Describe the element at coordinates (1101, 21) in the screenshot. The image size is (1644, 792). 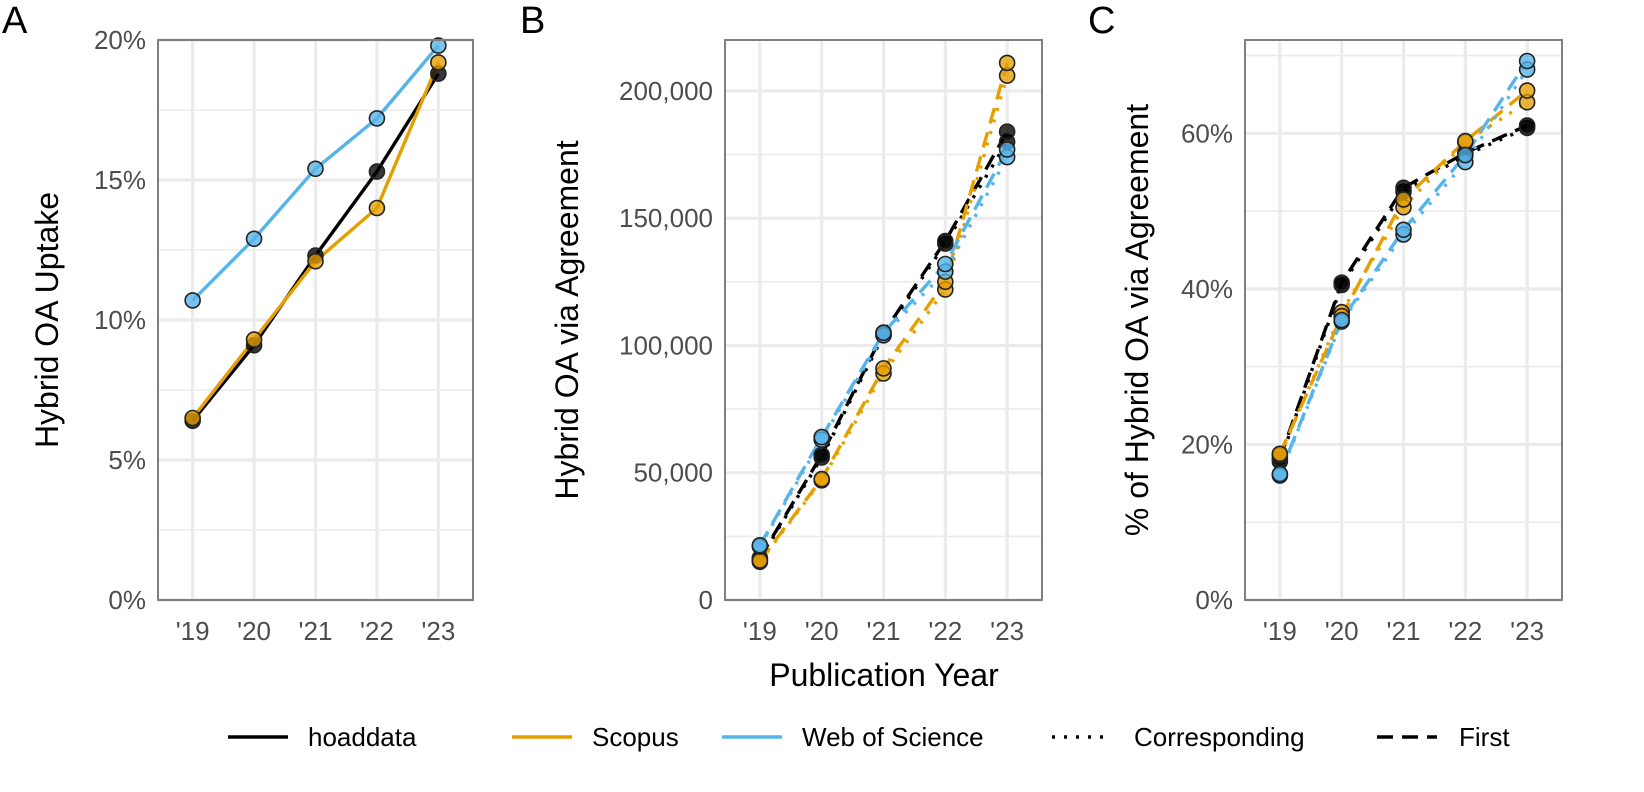
I see `panel-label: C` at that location.